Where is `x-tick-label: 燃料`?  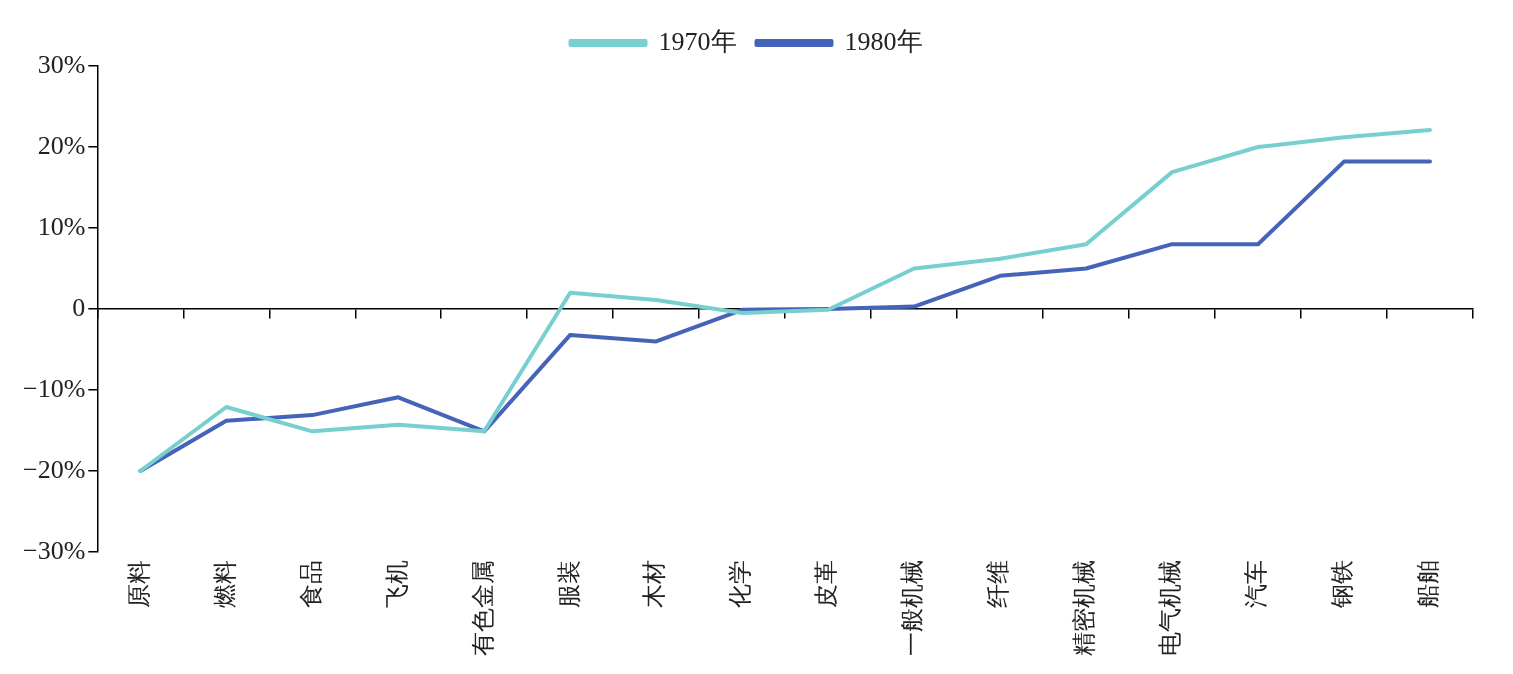
x-tick-label: 燃料 is located at coordinates (224, 584).